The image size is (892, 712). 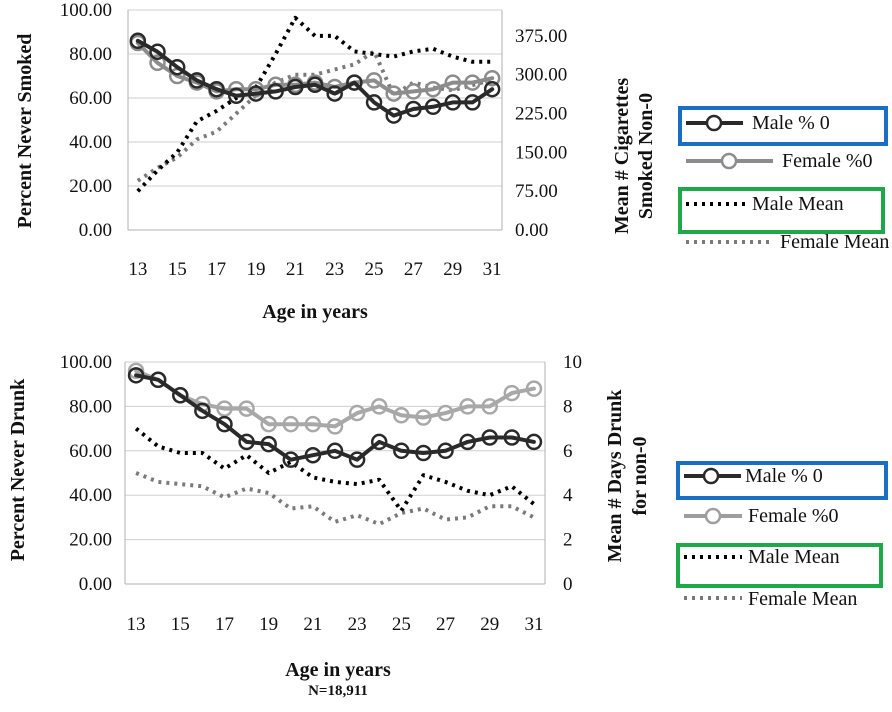 What do you see at coordinates (90, 406) in the screenshot?
I see `y-tick-label: 80.00` at bounding box center [90, 406].